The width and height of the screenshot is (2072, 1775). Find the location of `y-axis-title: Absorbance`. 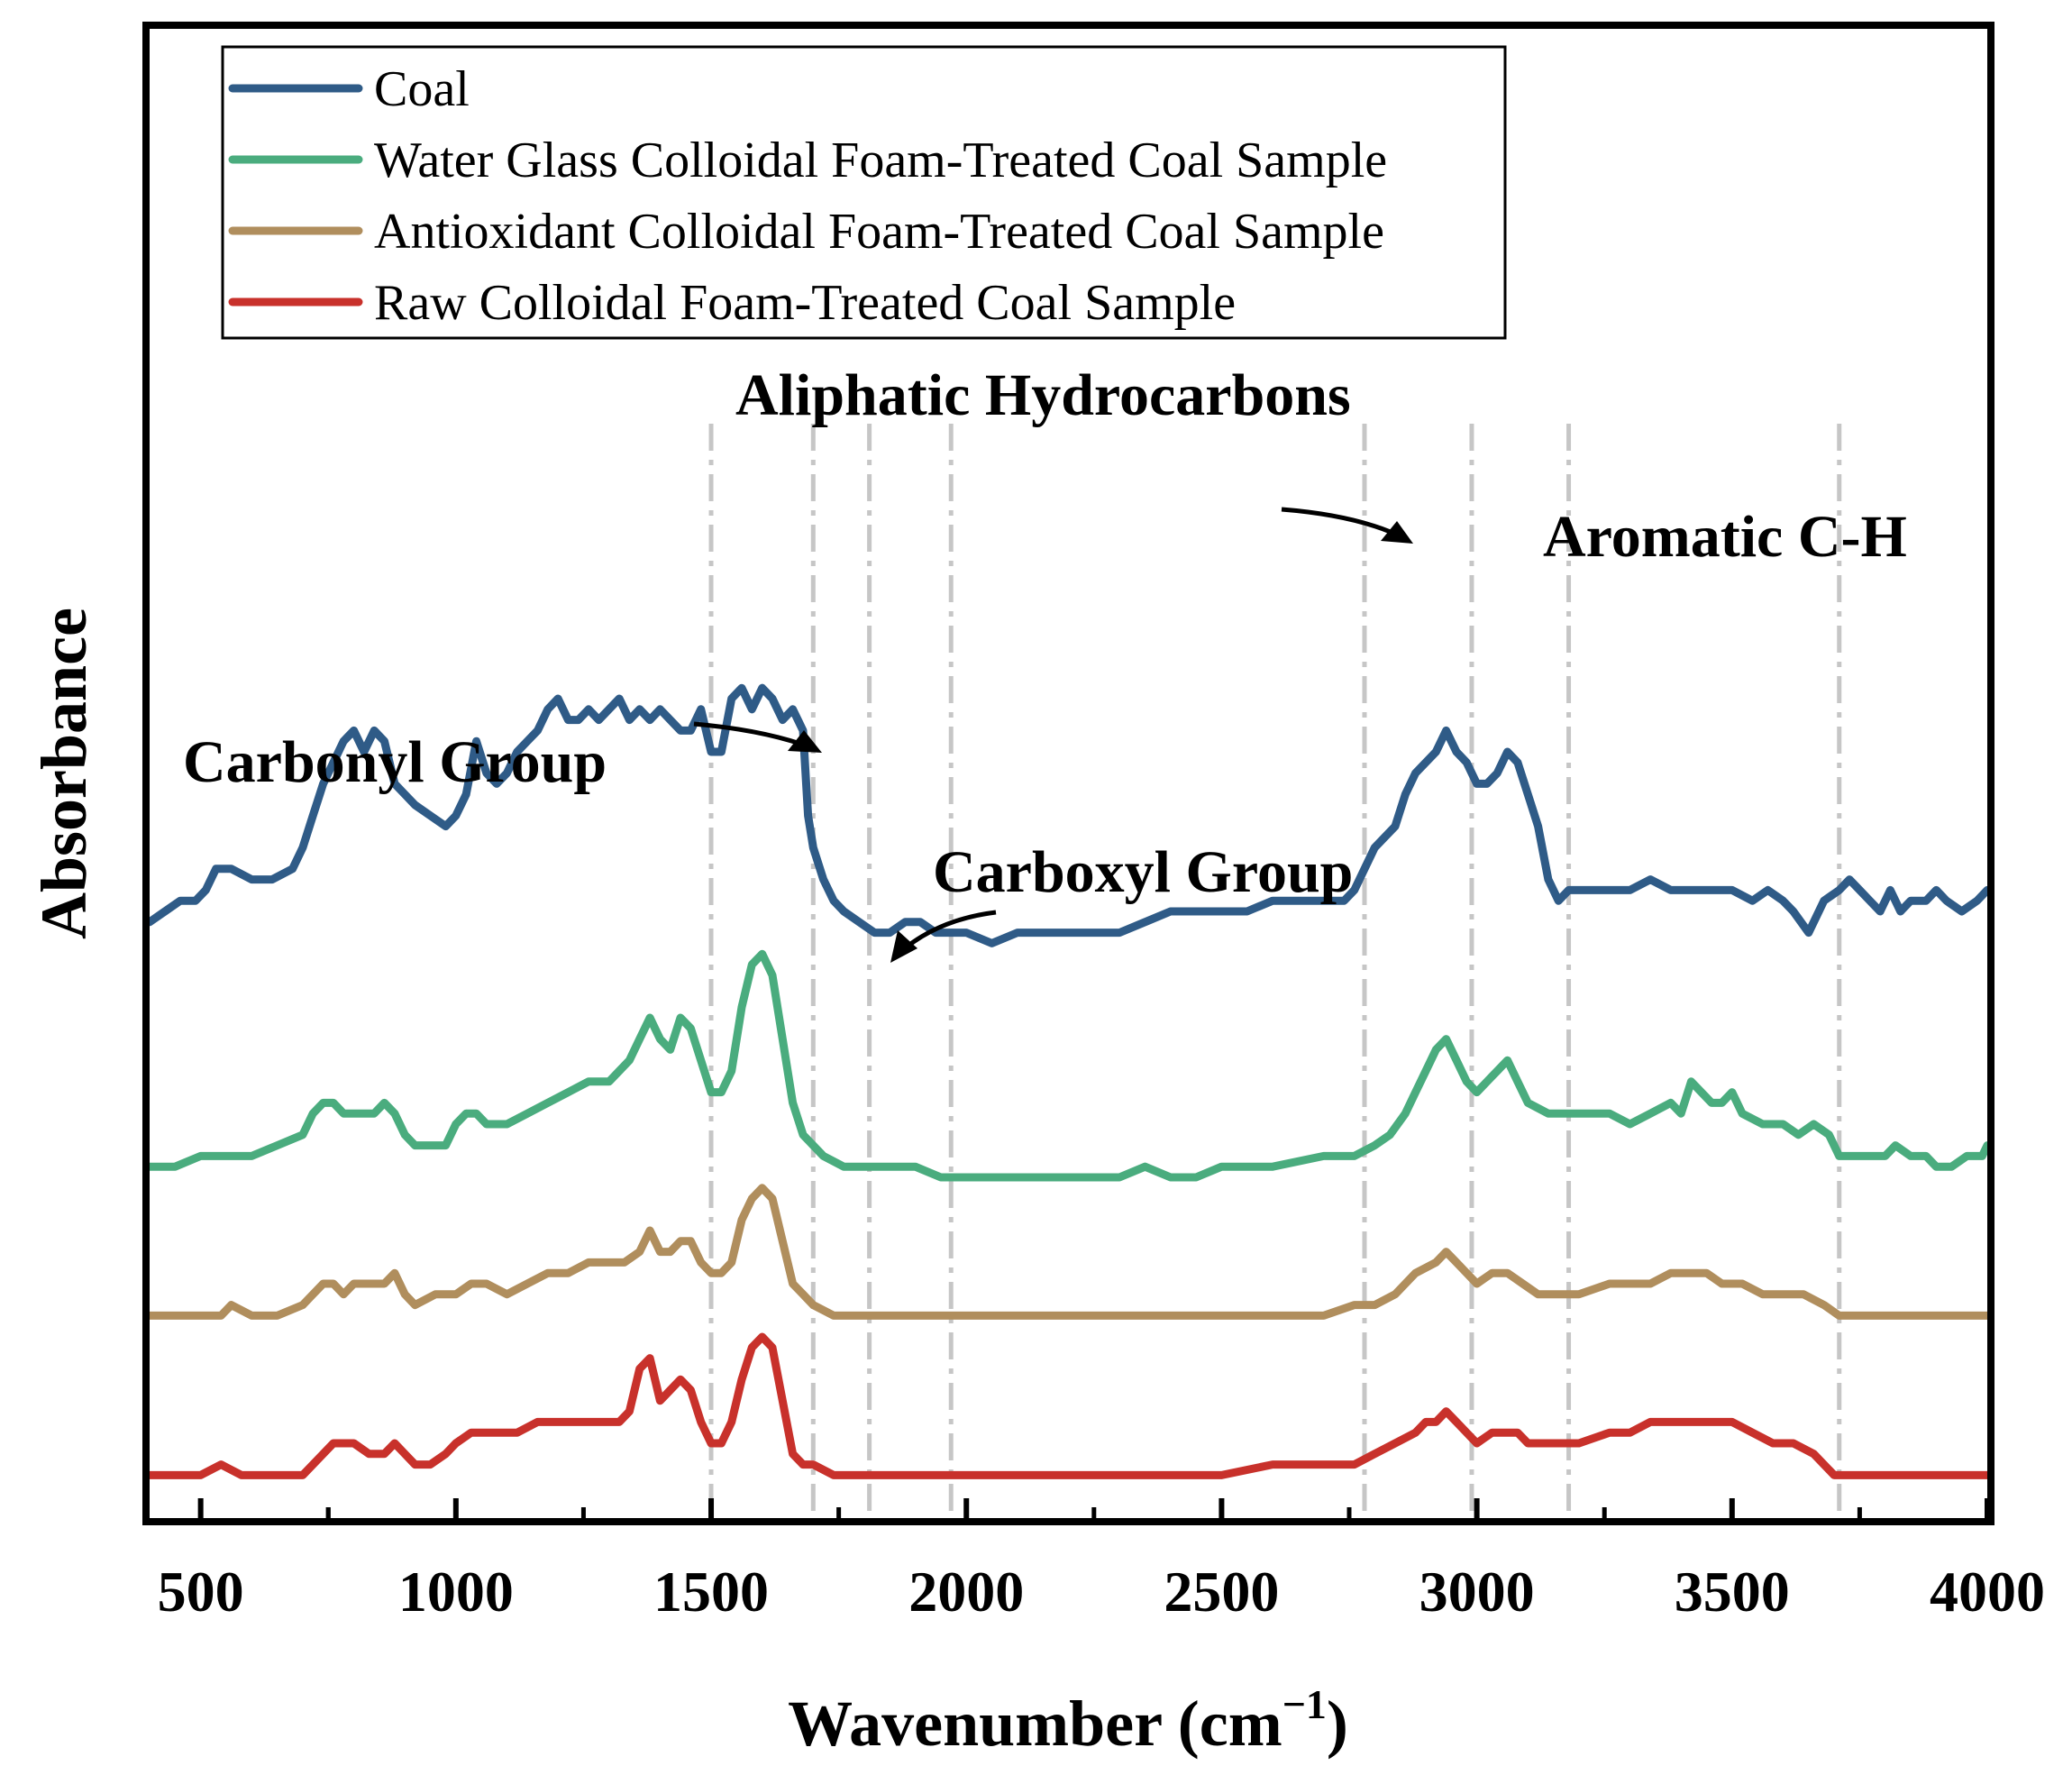

y-axis-title: Absorbance is located at coordinates (64, 773).